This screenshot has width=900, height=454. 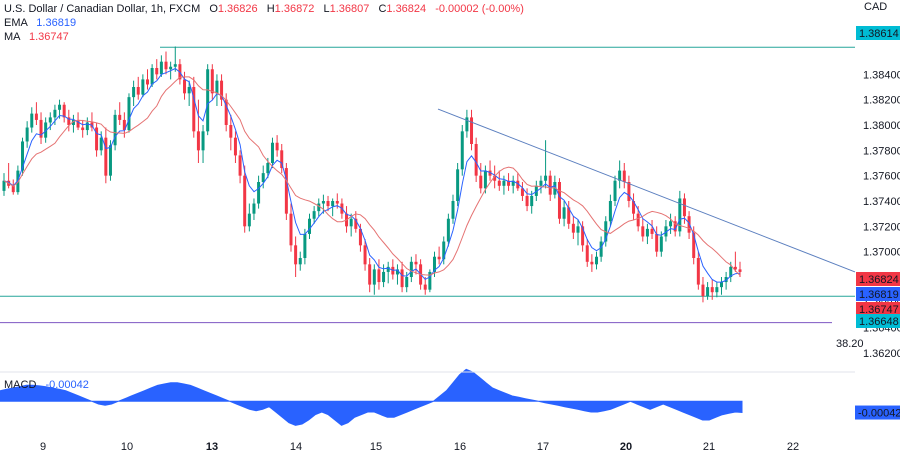 I want to click on x-tick-label: 9, so click(x=43, y=447).